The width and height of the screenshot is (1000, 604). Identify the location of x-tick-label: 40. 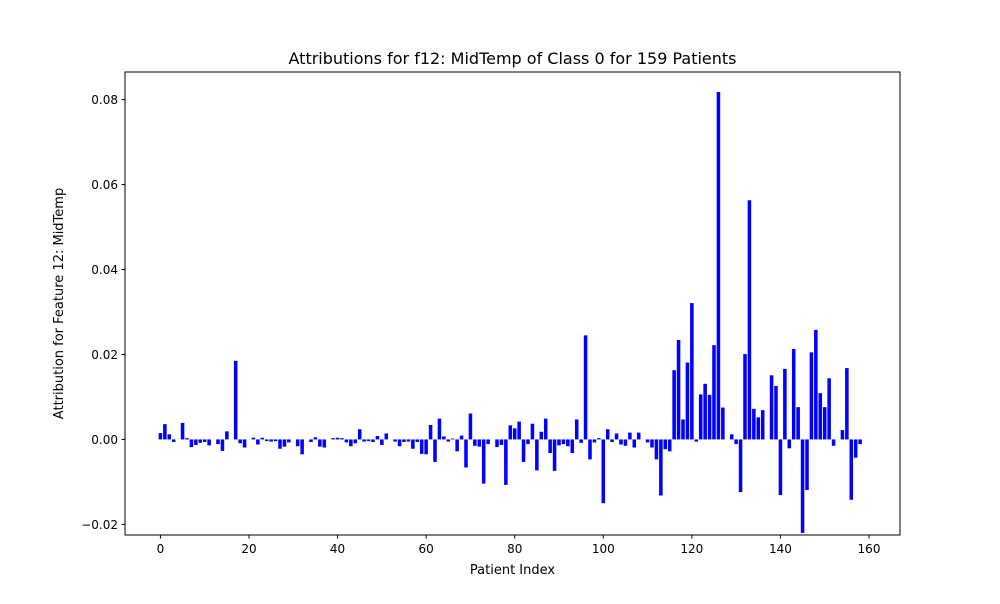
(337, 549).